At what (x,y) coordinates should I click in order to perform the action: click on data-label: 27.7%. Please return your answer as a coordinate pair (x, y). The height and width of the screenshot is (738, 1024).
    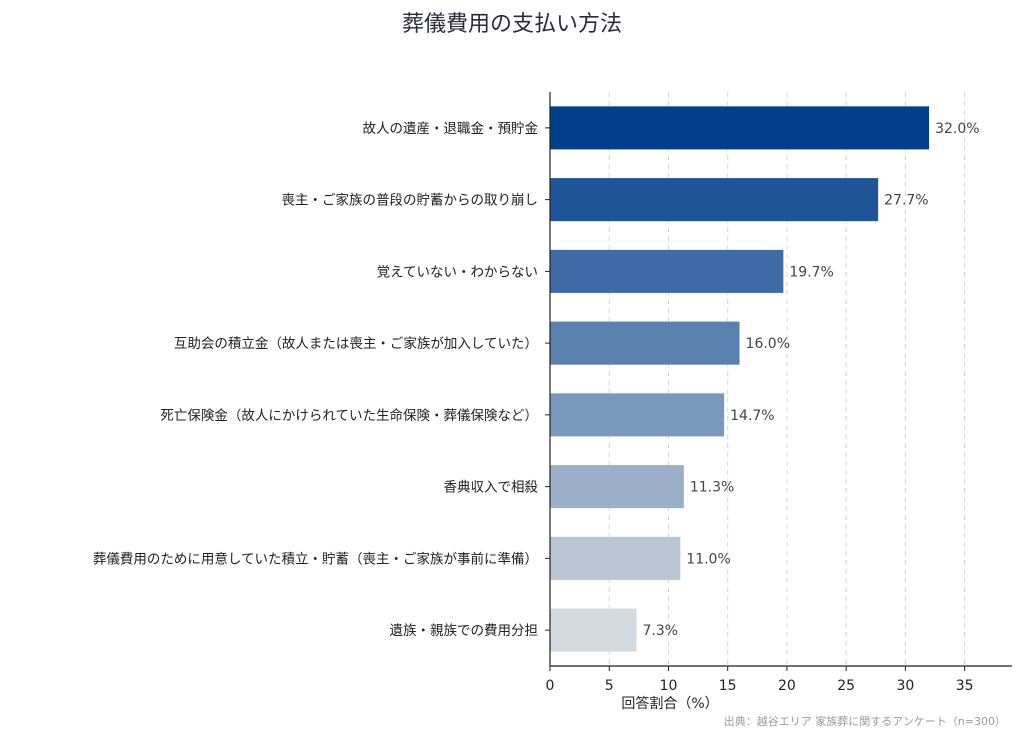
    Looking at the image, I should click on (906, 201).